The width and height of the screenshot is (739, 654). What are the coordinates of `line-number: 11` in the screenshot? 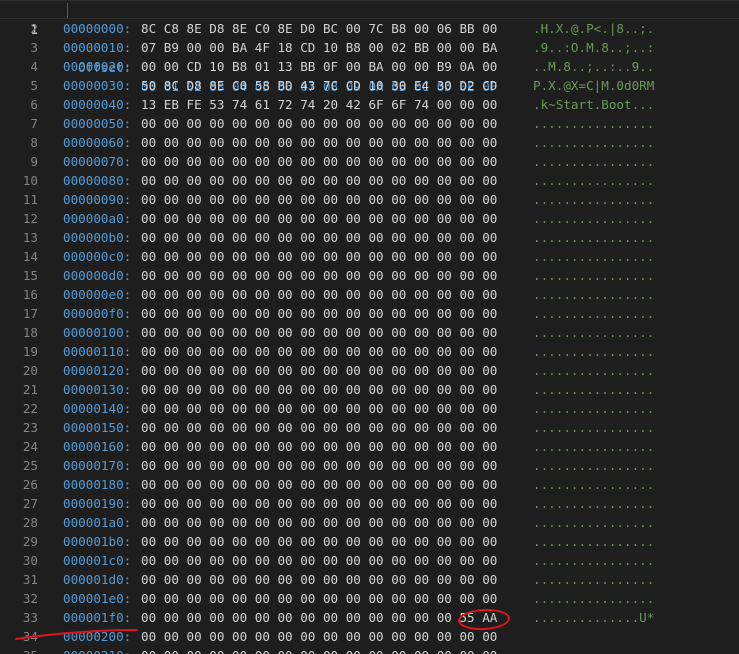 It's located at (30, 199).